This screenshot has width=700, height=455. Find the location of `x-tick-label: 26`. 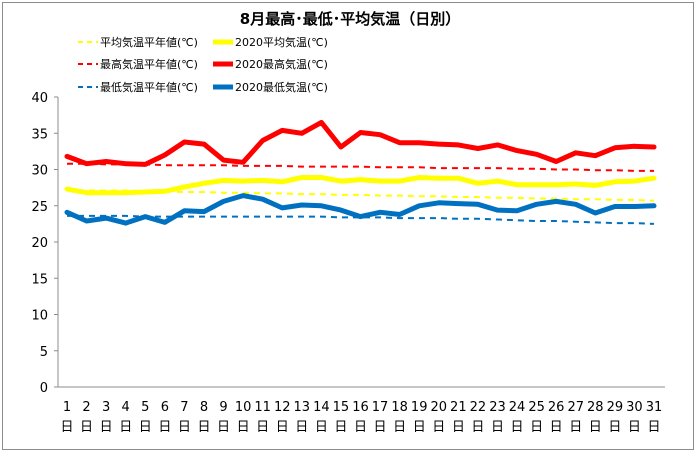

x-tick-label: 26 is located at coordinates (556, 407).